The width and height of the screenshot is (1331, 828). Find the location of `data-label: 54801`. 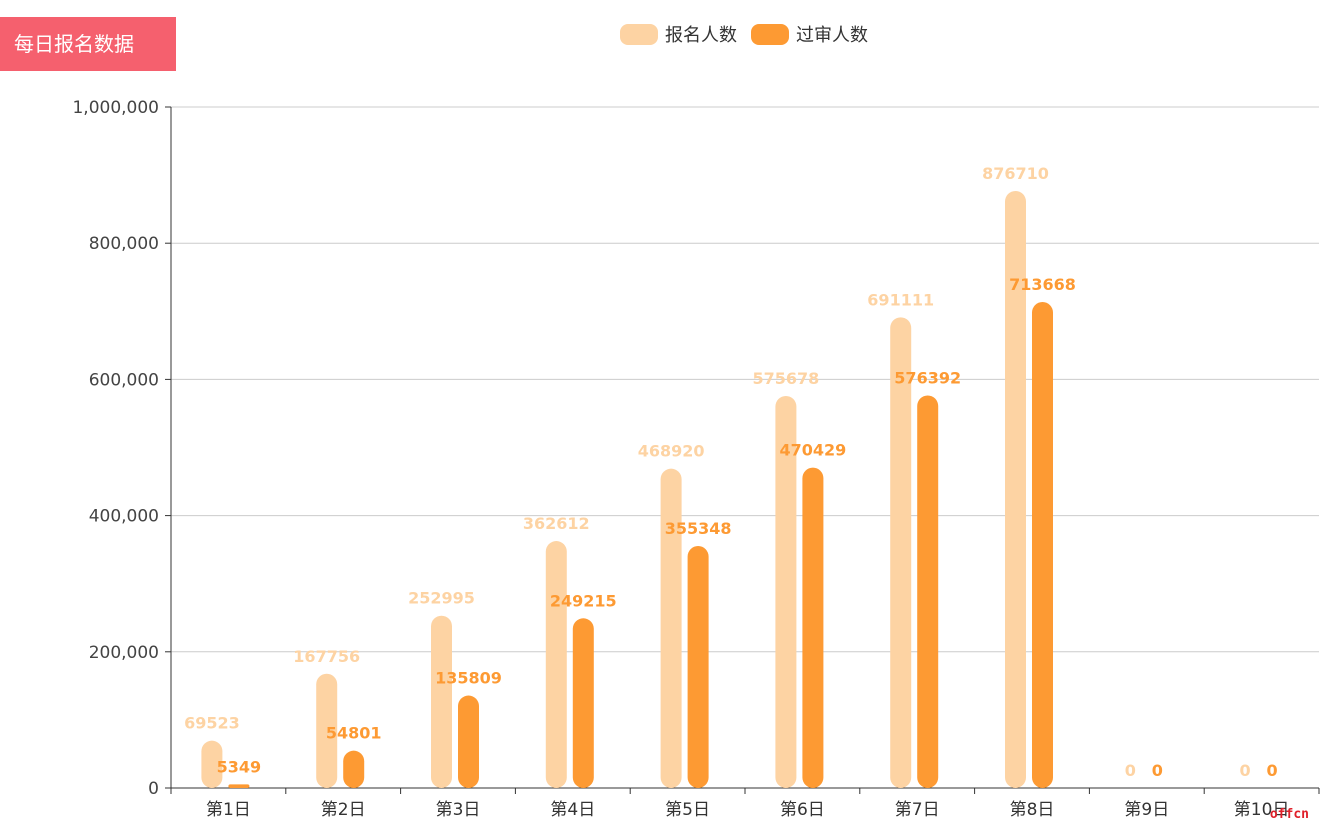

data-label: 54801 is located at coordinates (354, 733).